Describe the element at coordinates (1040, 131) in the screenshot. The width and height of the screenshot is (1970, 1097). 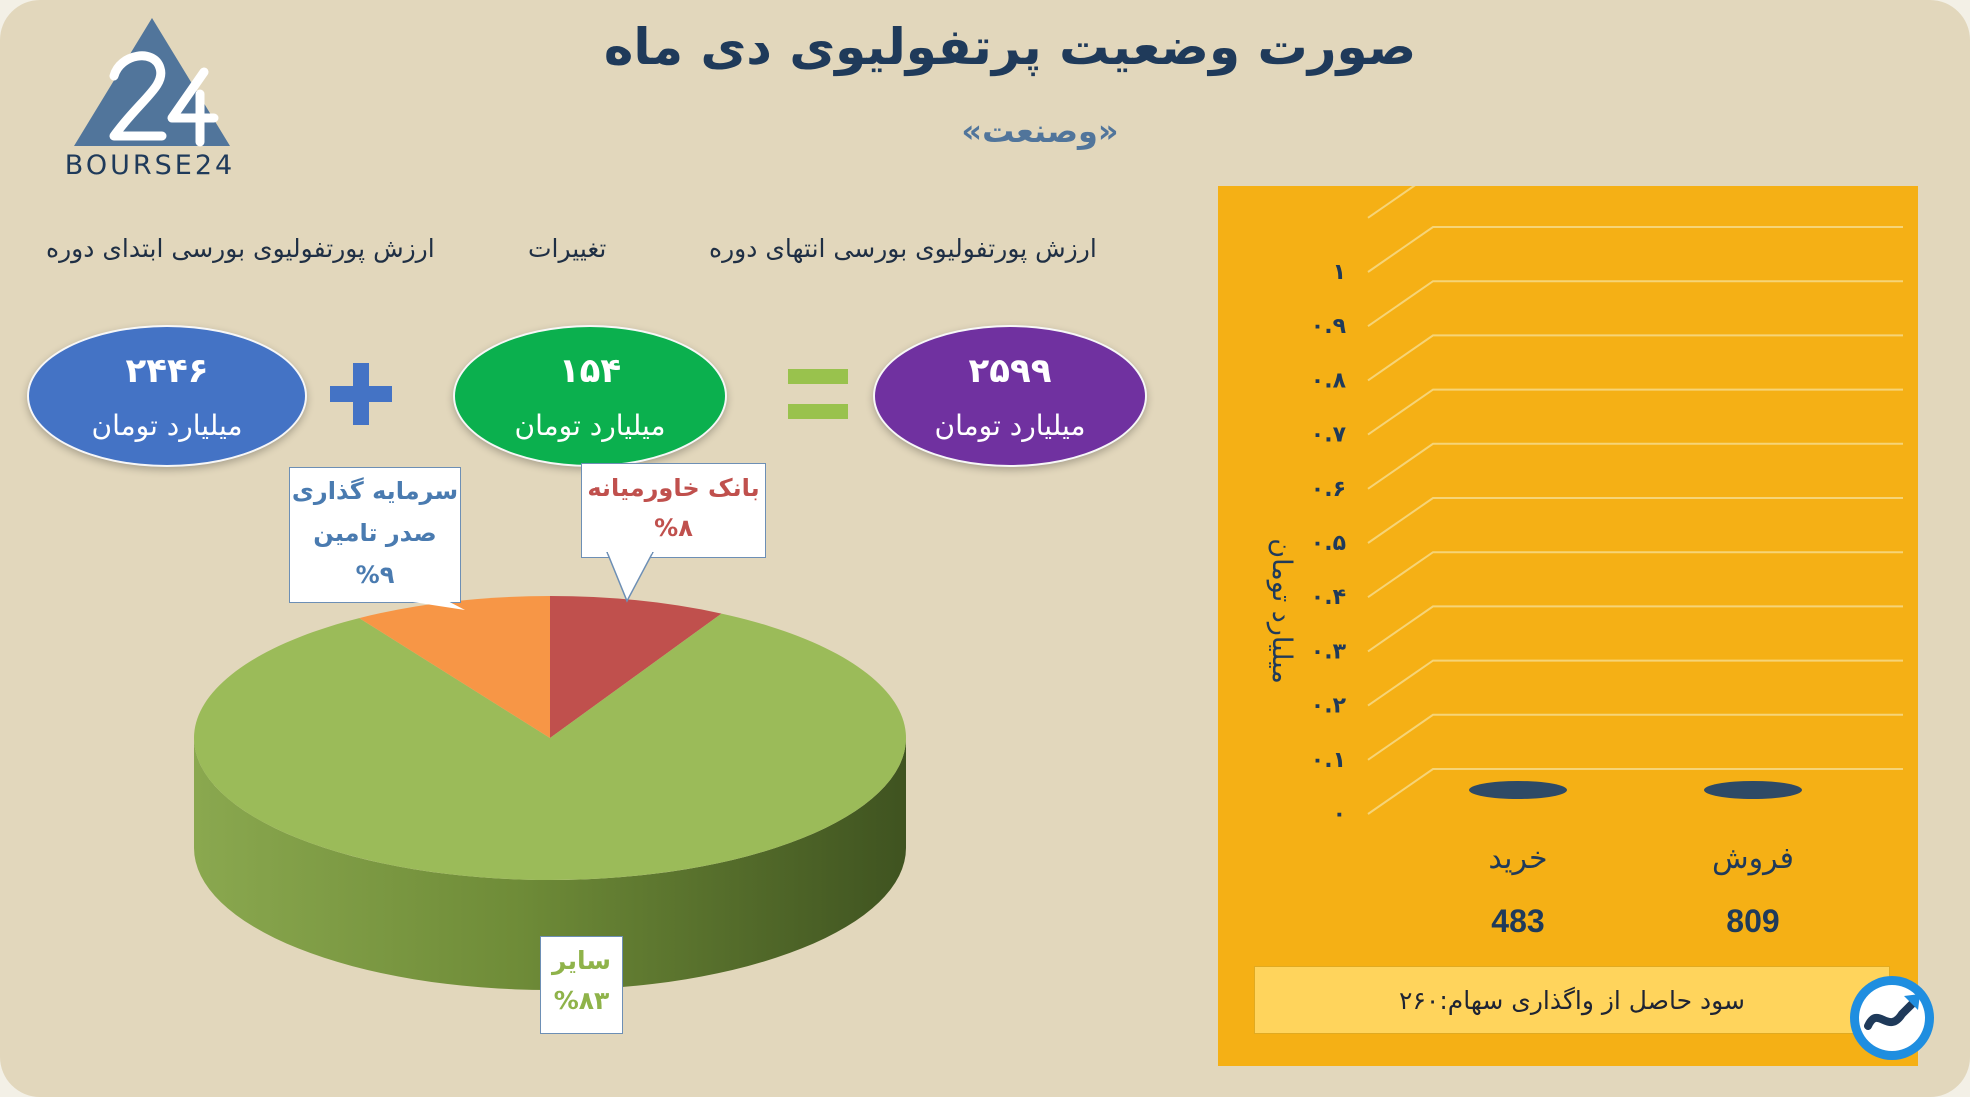
I see `page-subtitle: «وصنعت»` at that location.